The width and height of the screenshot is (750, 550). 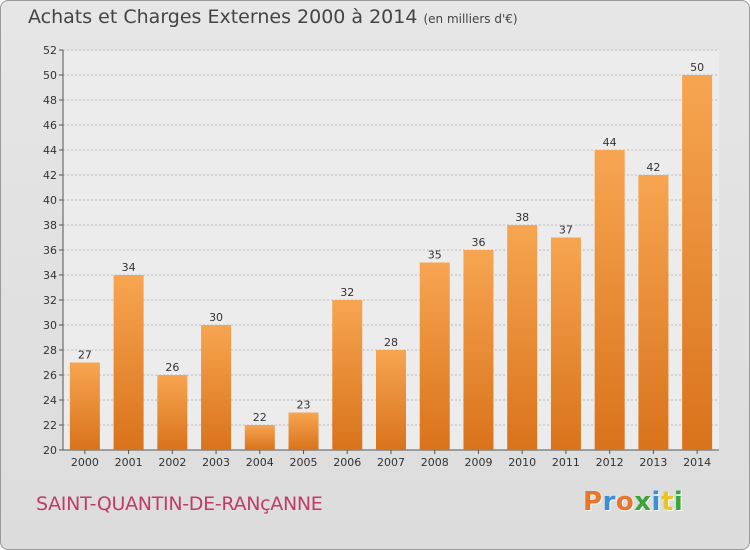 What do you see at coordinates (172, 462) in the screenshot?
I see `x-tick-label: 2002` at bounding box center [172, 462].